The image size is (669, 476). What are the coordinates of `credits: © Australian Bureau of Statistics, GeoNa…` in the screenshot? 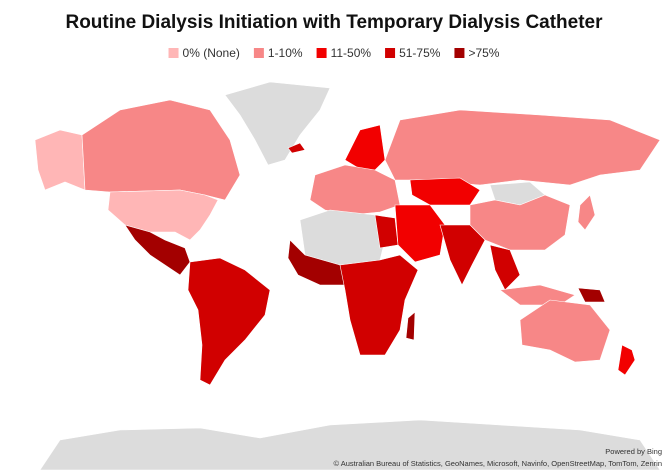 It's located at (498, 463).